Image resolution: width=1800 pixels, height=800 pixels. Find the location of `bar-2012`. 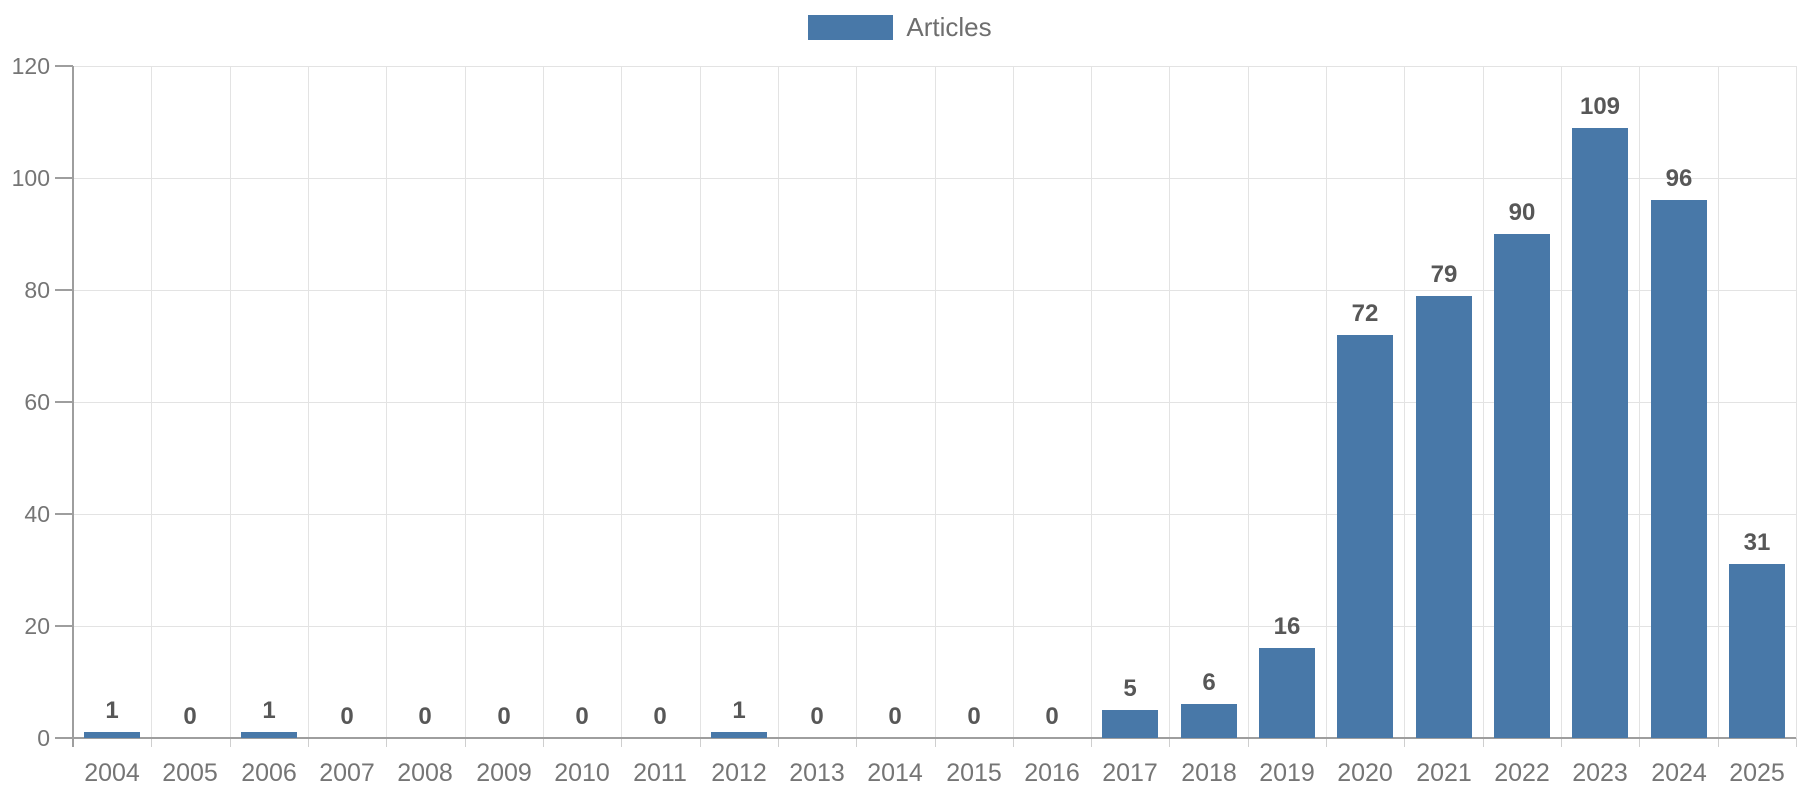

bar-2012 is located at coordinates (739, 735).